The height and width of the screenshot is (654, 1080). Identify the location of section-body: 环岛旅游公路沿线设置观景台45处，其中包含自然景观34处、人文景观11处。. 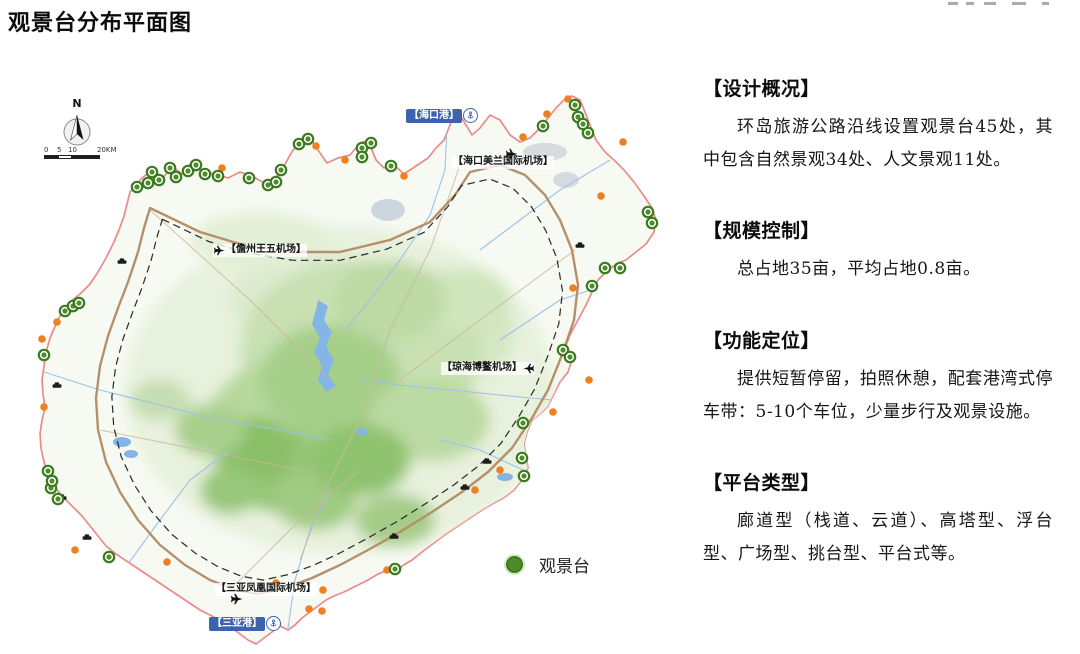
(878, 143).